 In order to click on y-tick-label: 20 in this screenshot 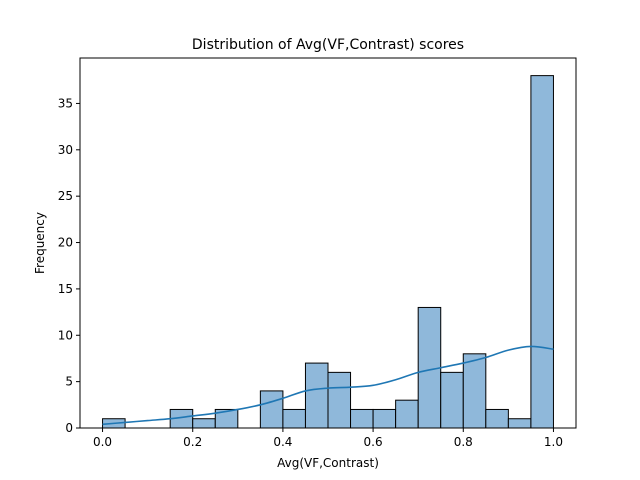, I will do `click(65, 243)`.